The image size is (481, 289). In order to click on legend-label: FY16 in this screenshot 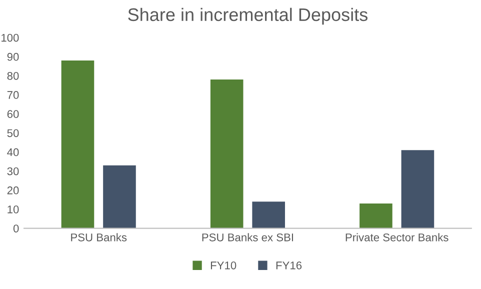, I will do `click(289, 265)`.